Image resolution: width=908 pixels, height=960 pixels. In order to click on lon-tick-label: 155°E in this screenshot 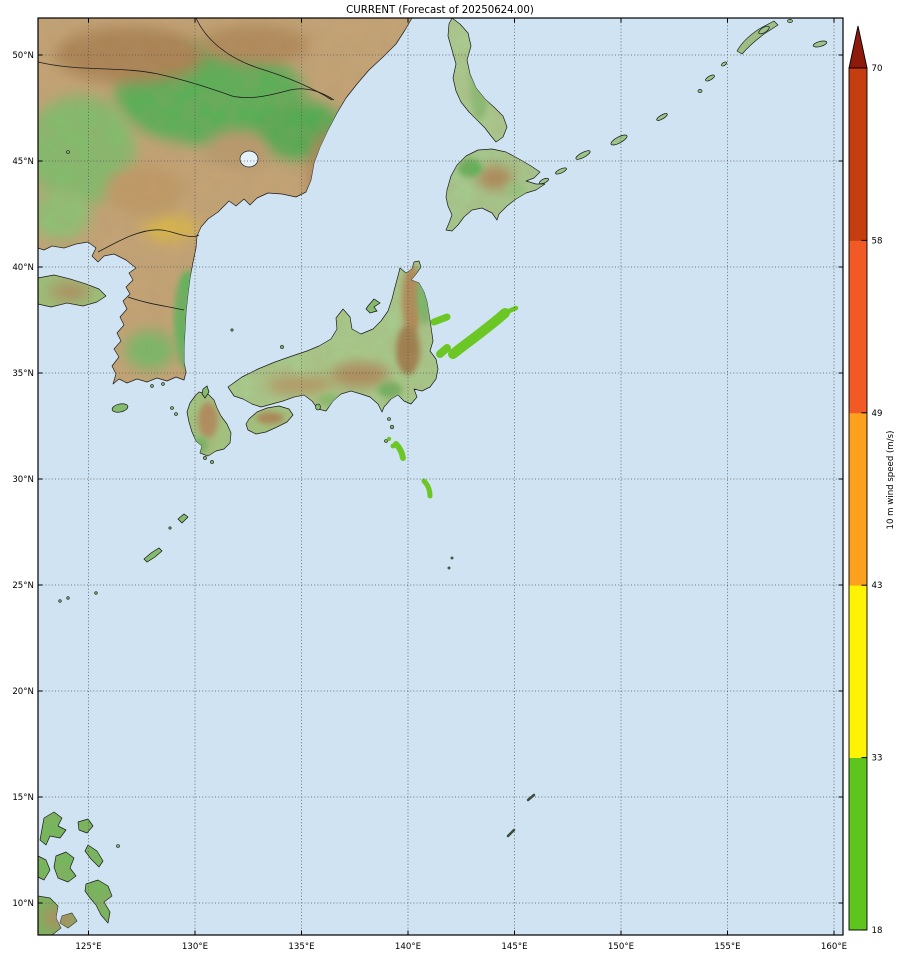, I will do `click(727, 947)`.